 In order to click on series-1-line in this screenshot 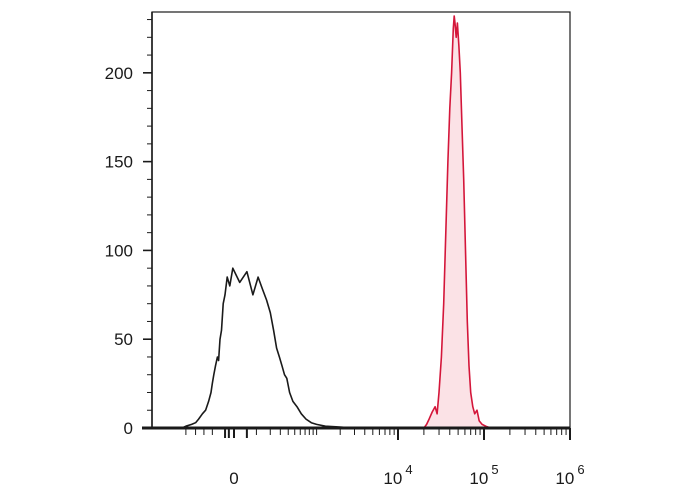, I will do `click(457, 222)`.